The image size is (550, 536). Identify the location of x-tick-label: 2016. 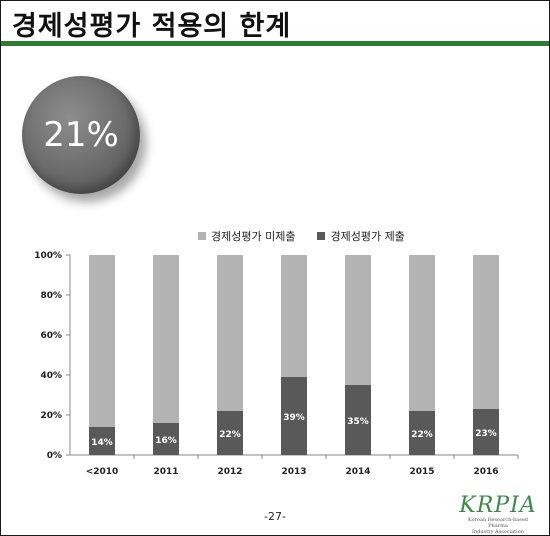
(485, 472).